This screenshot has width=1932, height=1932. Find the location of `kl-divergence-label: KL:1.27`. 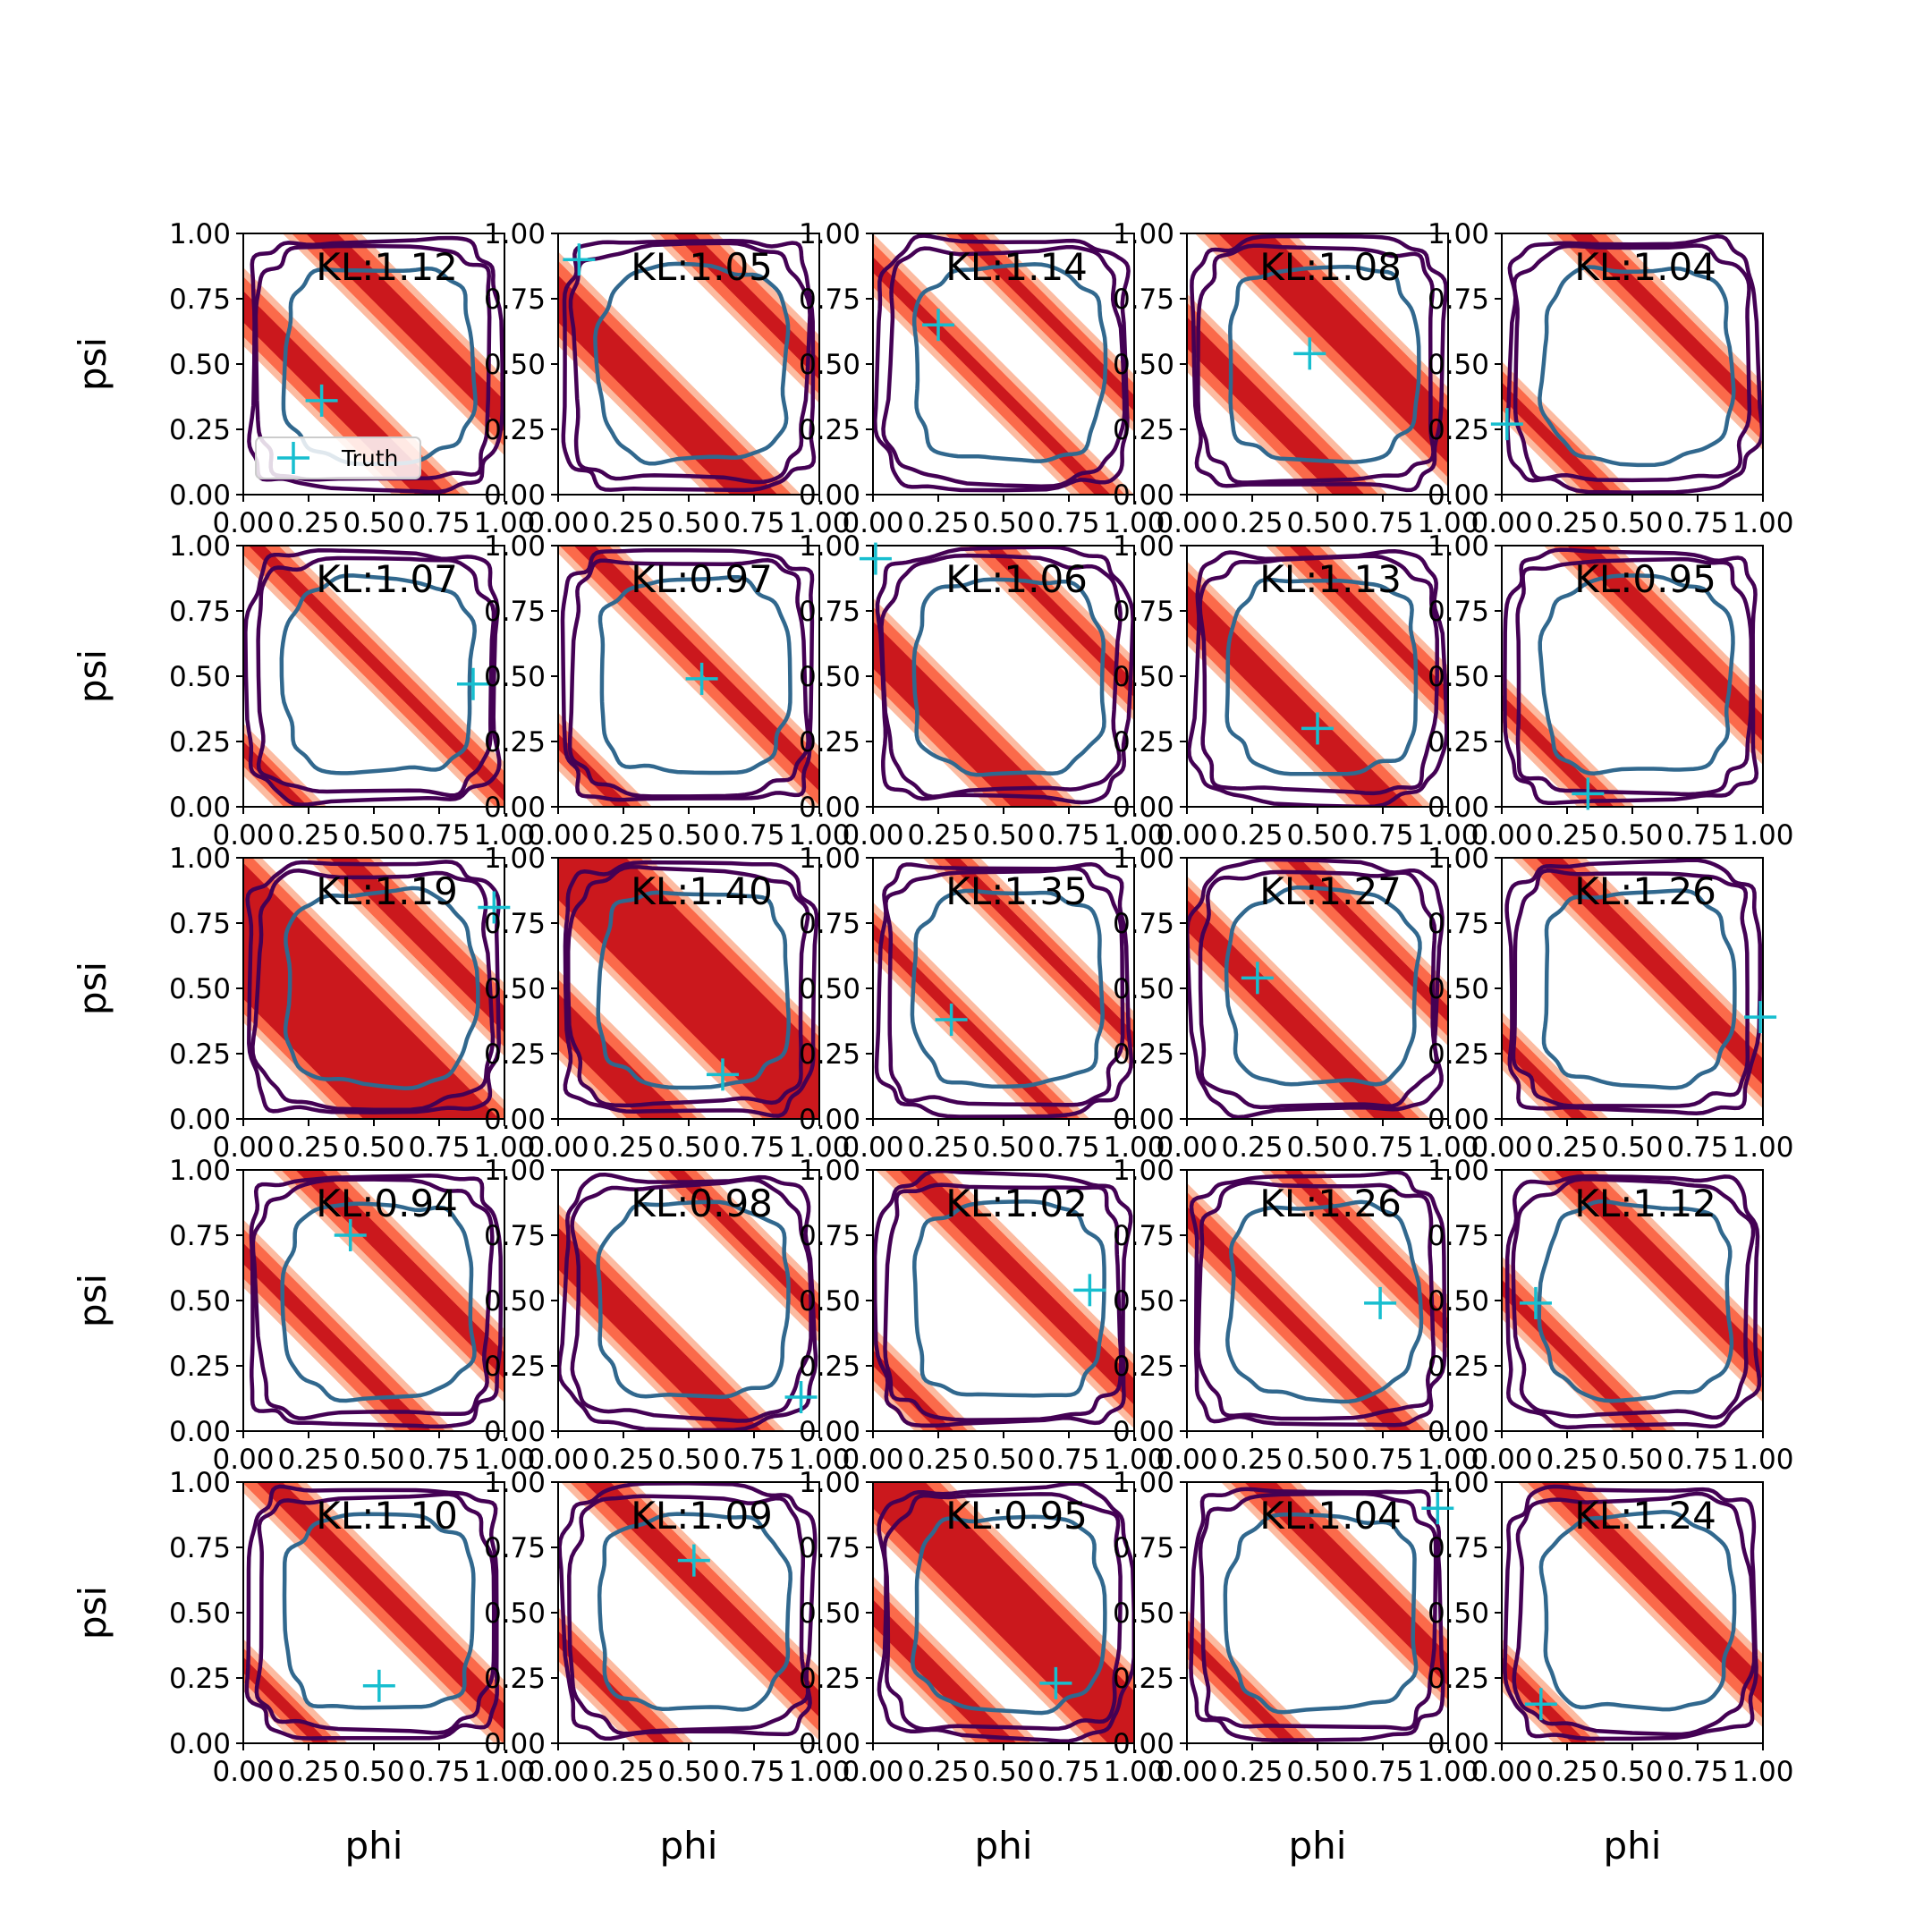

kl-divergence-label: KL:1.27 is located at coordinates (1330, 891).